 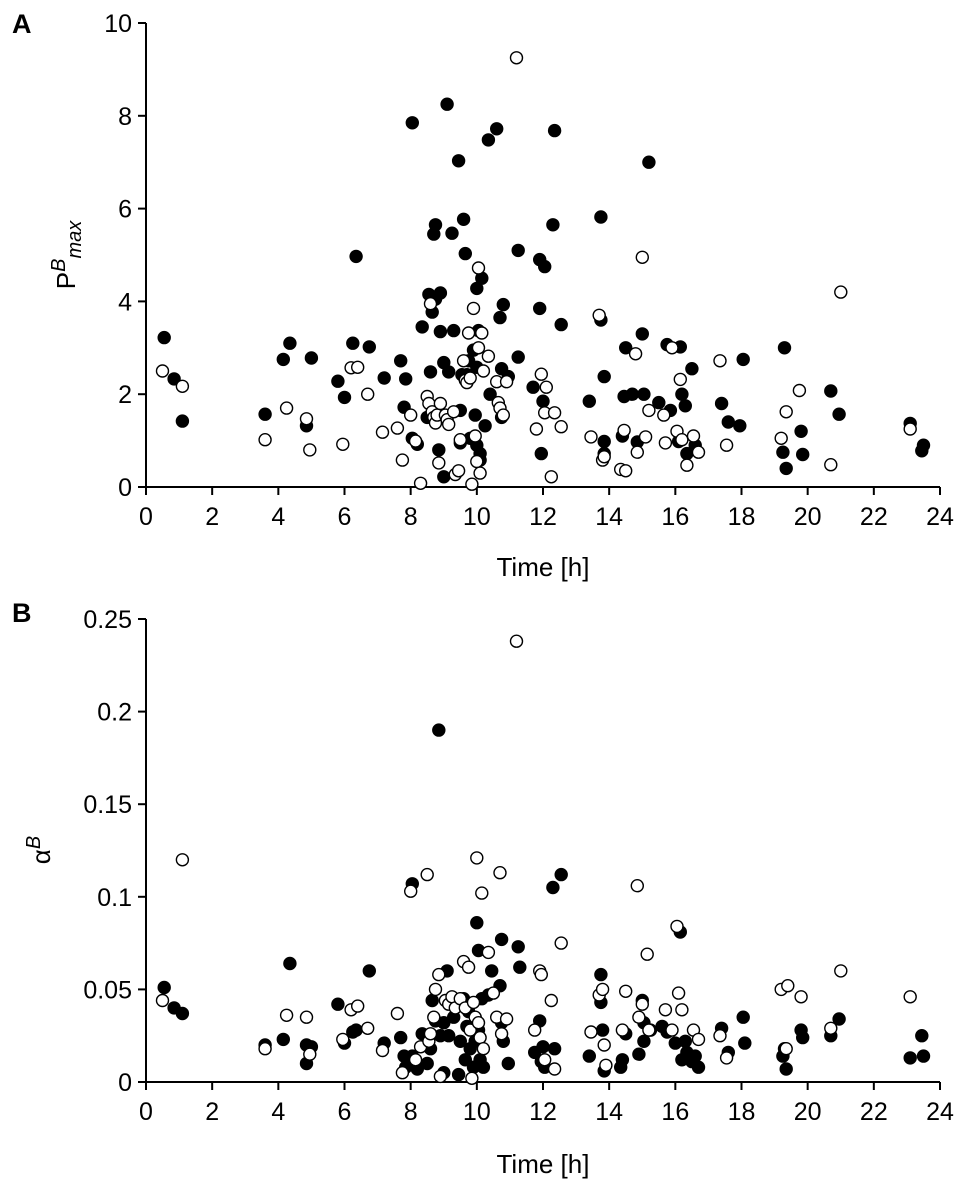 I want to click on panel-a-x-tick-label: 20, so click(x=808, y=517).